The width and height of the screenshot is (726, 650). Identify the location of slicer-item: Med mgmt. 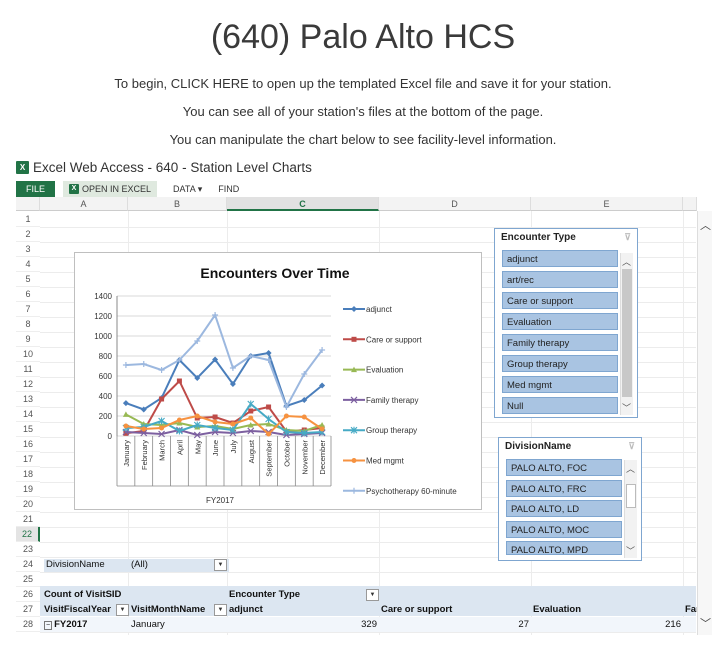
(560, 384).